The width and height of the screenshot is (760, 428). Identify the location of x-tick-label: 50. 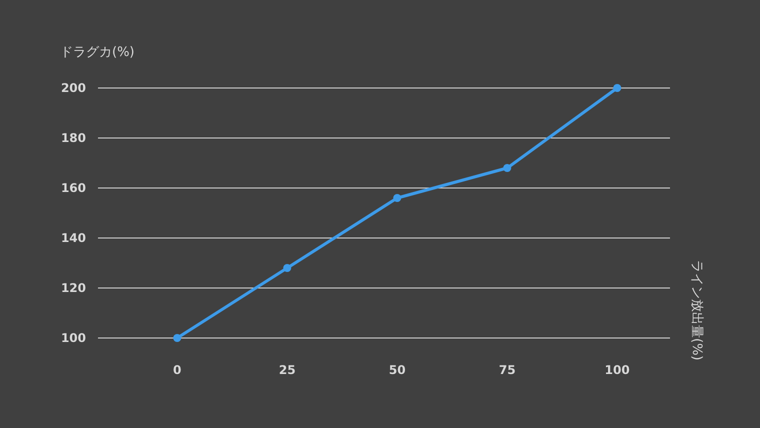
(397, 370).